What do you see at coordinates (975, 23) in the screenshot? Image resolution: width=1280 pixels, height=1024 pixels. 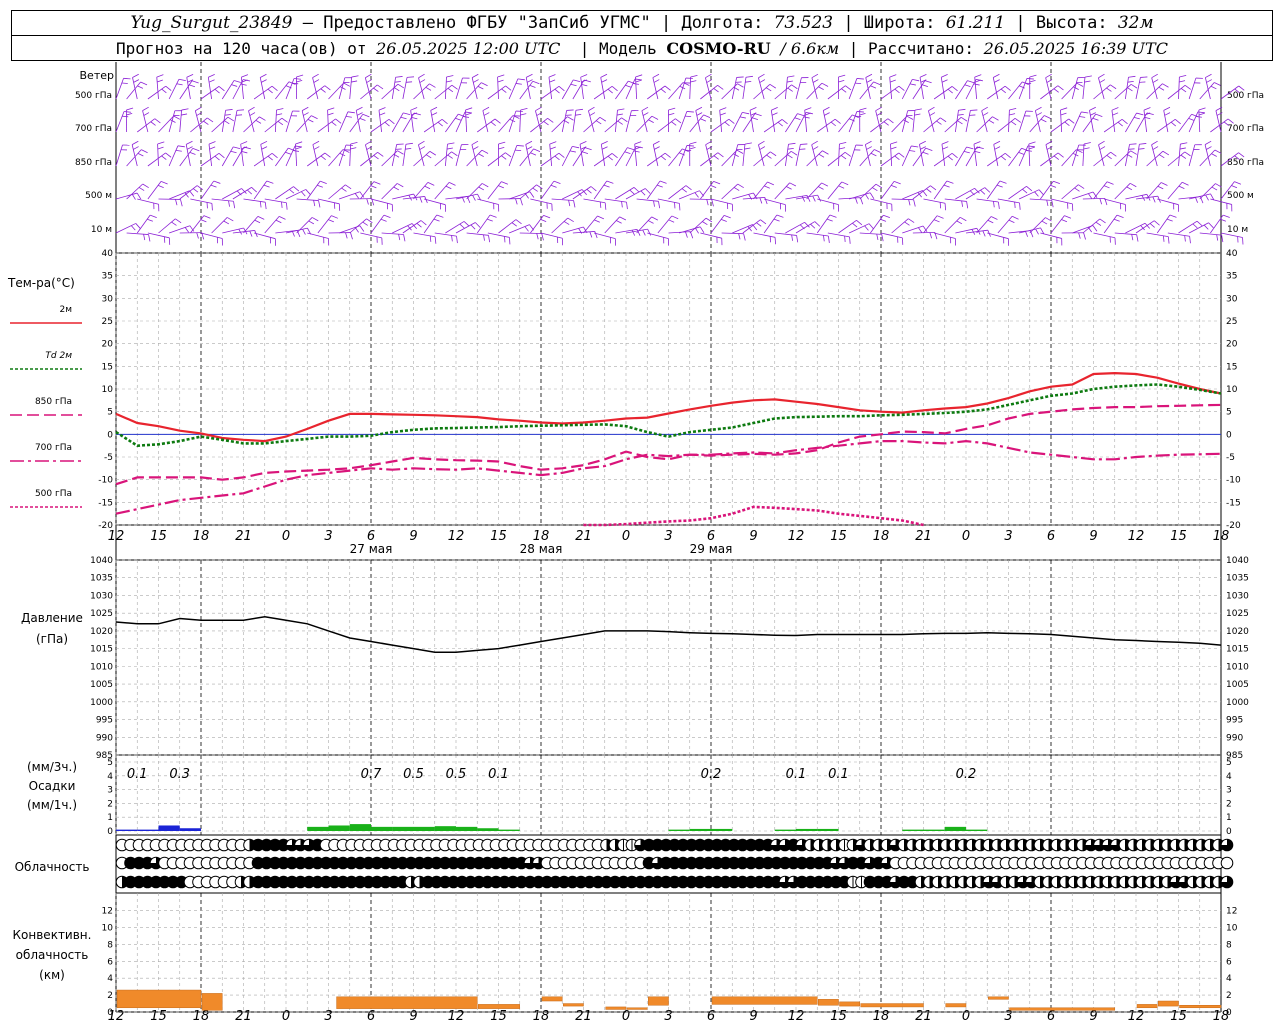 I see `lat-value: 61.211` at bounding box center [975, 23].